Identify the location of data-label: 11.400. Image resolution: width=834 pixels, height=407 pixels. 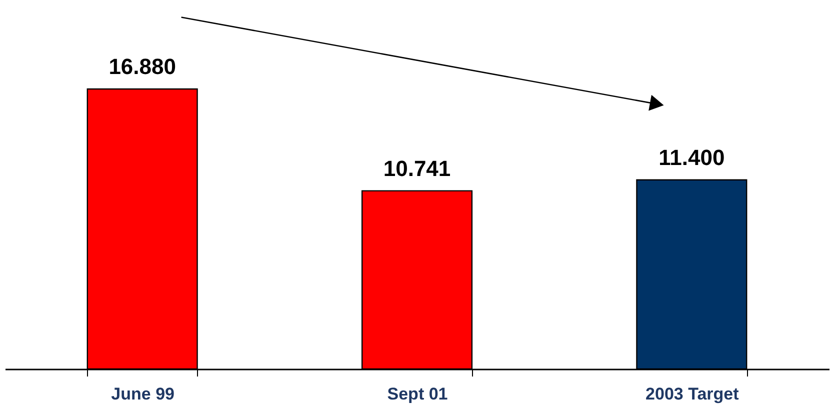
(691, 157).